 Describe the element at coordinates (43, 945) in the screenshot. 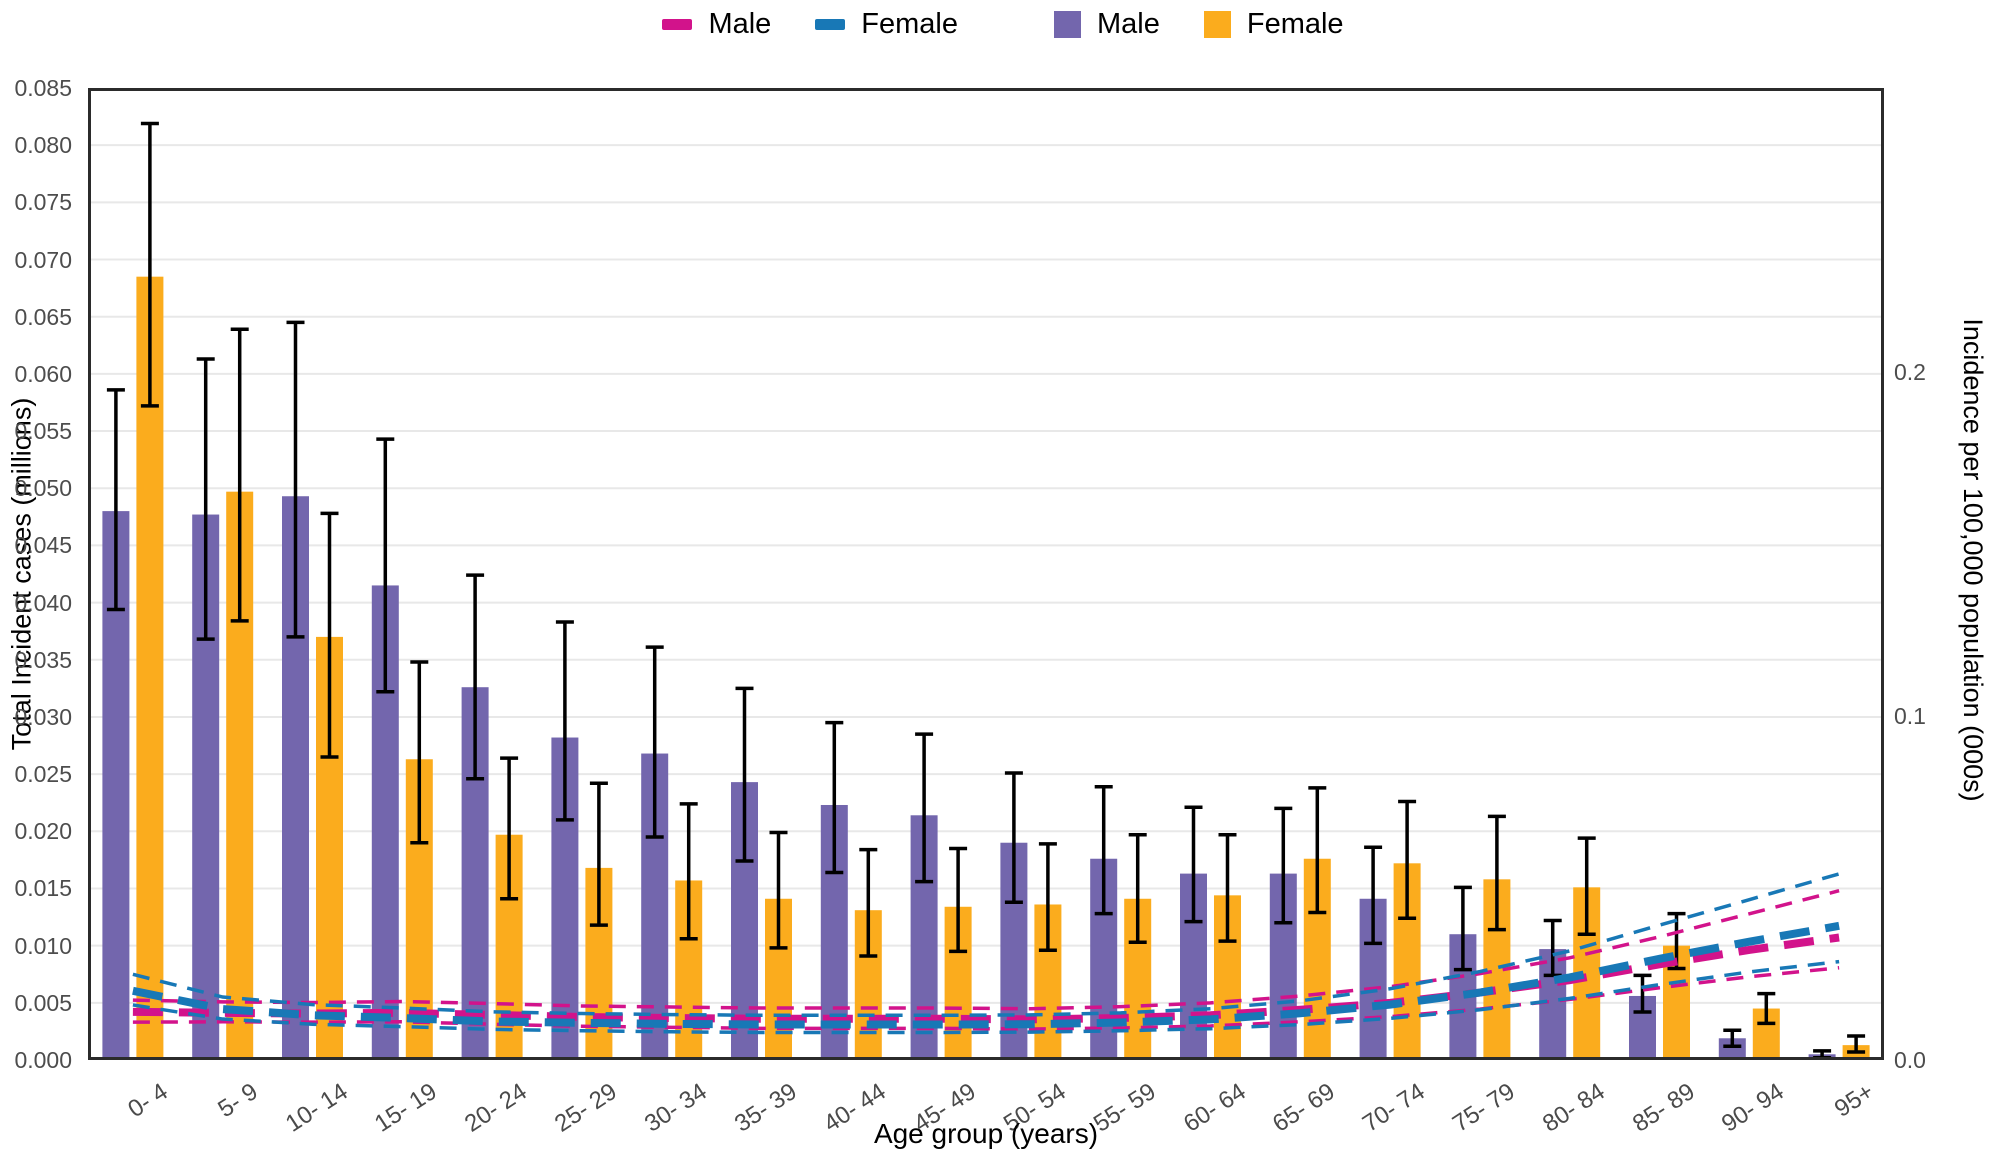

I see `left-axis-tick-label: 0.010` at that location.